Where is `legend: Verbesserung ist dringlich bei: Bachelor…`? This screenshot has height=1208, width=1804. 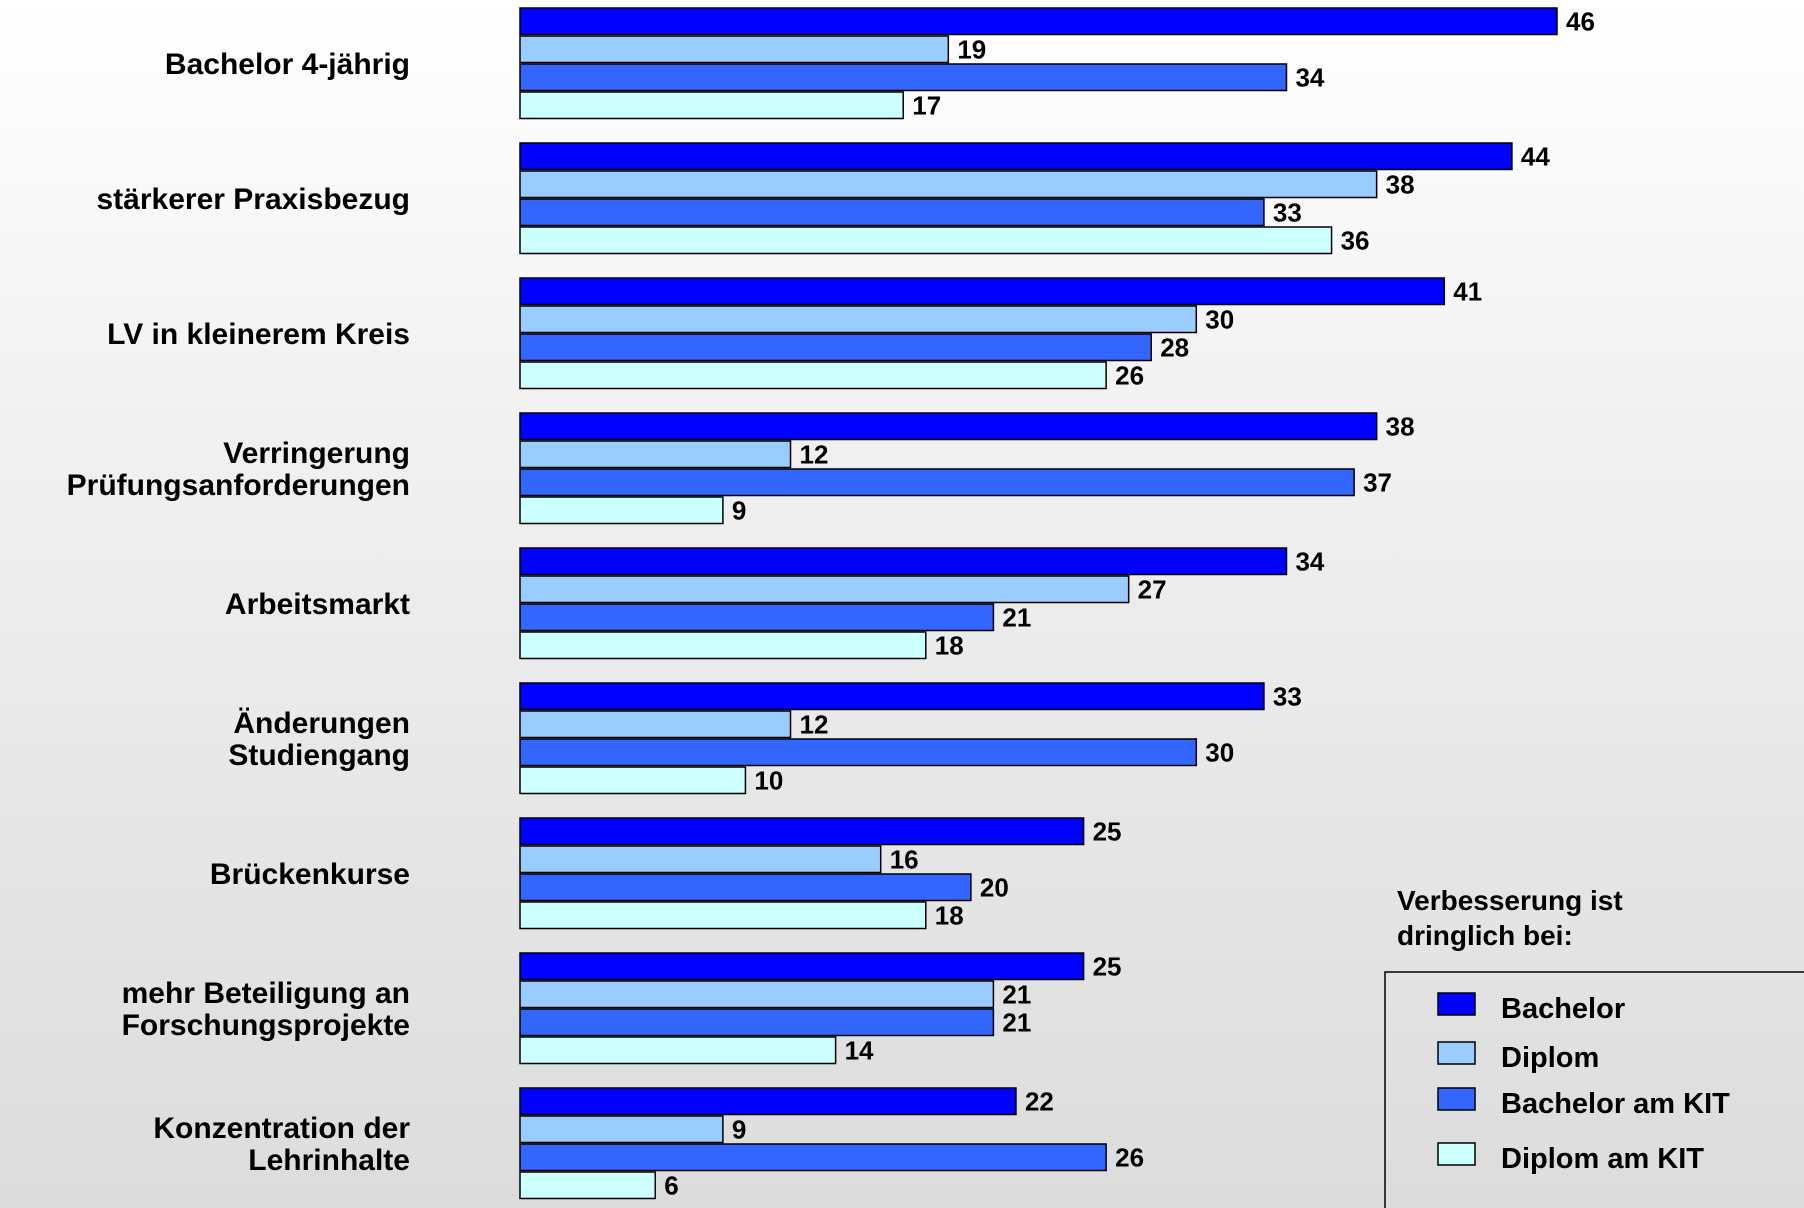 legend: Verbesserung ist dringlich bei: Bachelor… is located at coordinates (1594, 1046).